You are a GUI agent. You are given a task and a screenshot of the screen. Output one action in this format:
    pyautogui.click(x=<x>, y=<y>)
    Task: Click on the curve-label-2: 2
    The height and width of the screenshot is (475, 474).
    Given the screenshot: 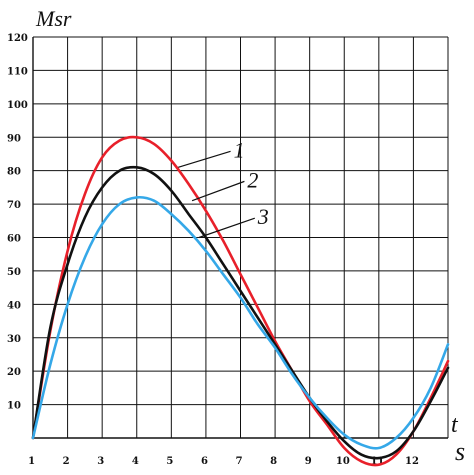 What is the action you would take?
    pyautogui.click(x=252, y=179)
    